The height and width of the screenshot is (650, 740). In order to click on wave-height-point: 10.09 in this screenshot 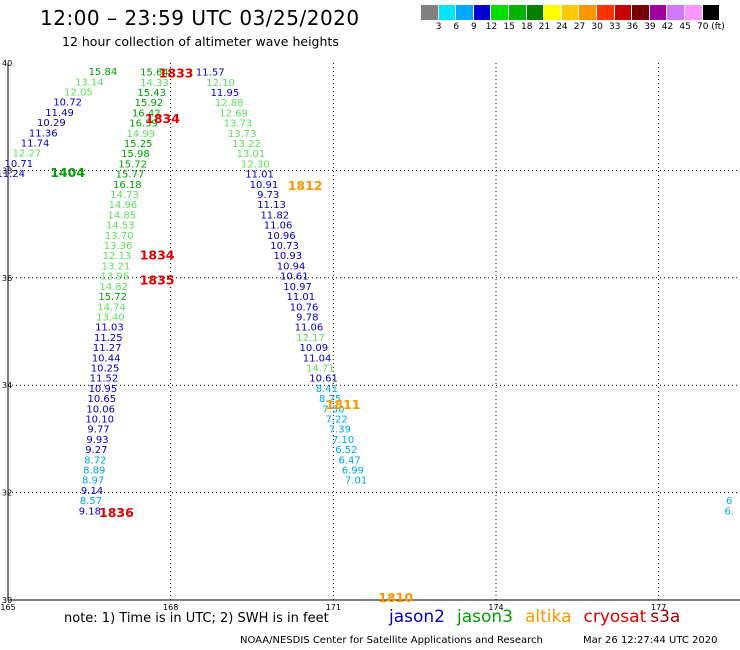, I will do `click(313, 348)`.